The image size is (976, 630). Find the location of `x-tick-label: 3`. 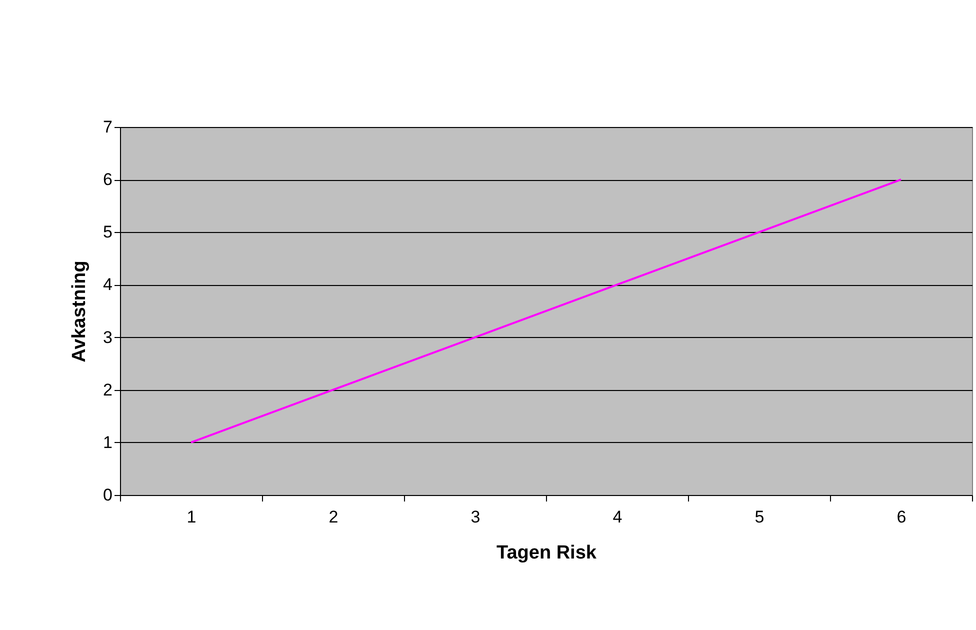

x-tick-label: 3 is located at coordinates (475, 517).